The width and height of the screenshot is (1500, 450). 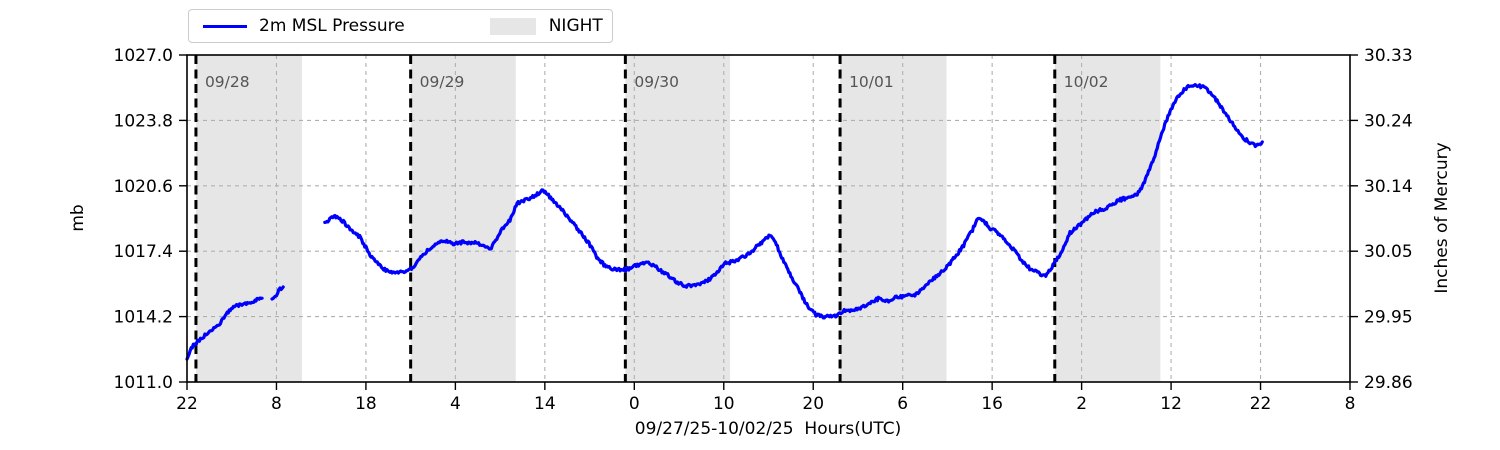 I want to click on x-tick-label: 18, so click(x=366, y=404).